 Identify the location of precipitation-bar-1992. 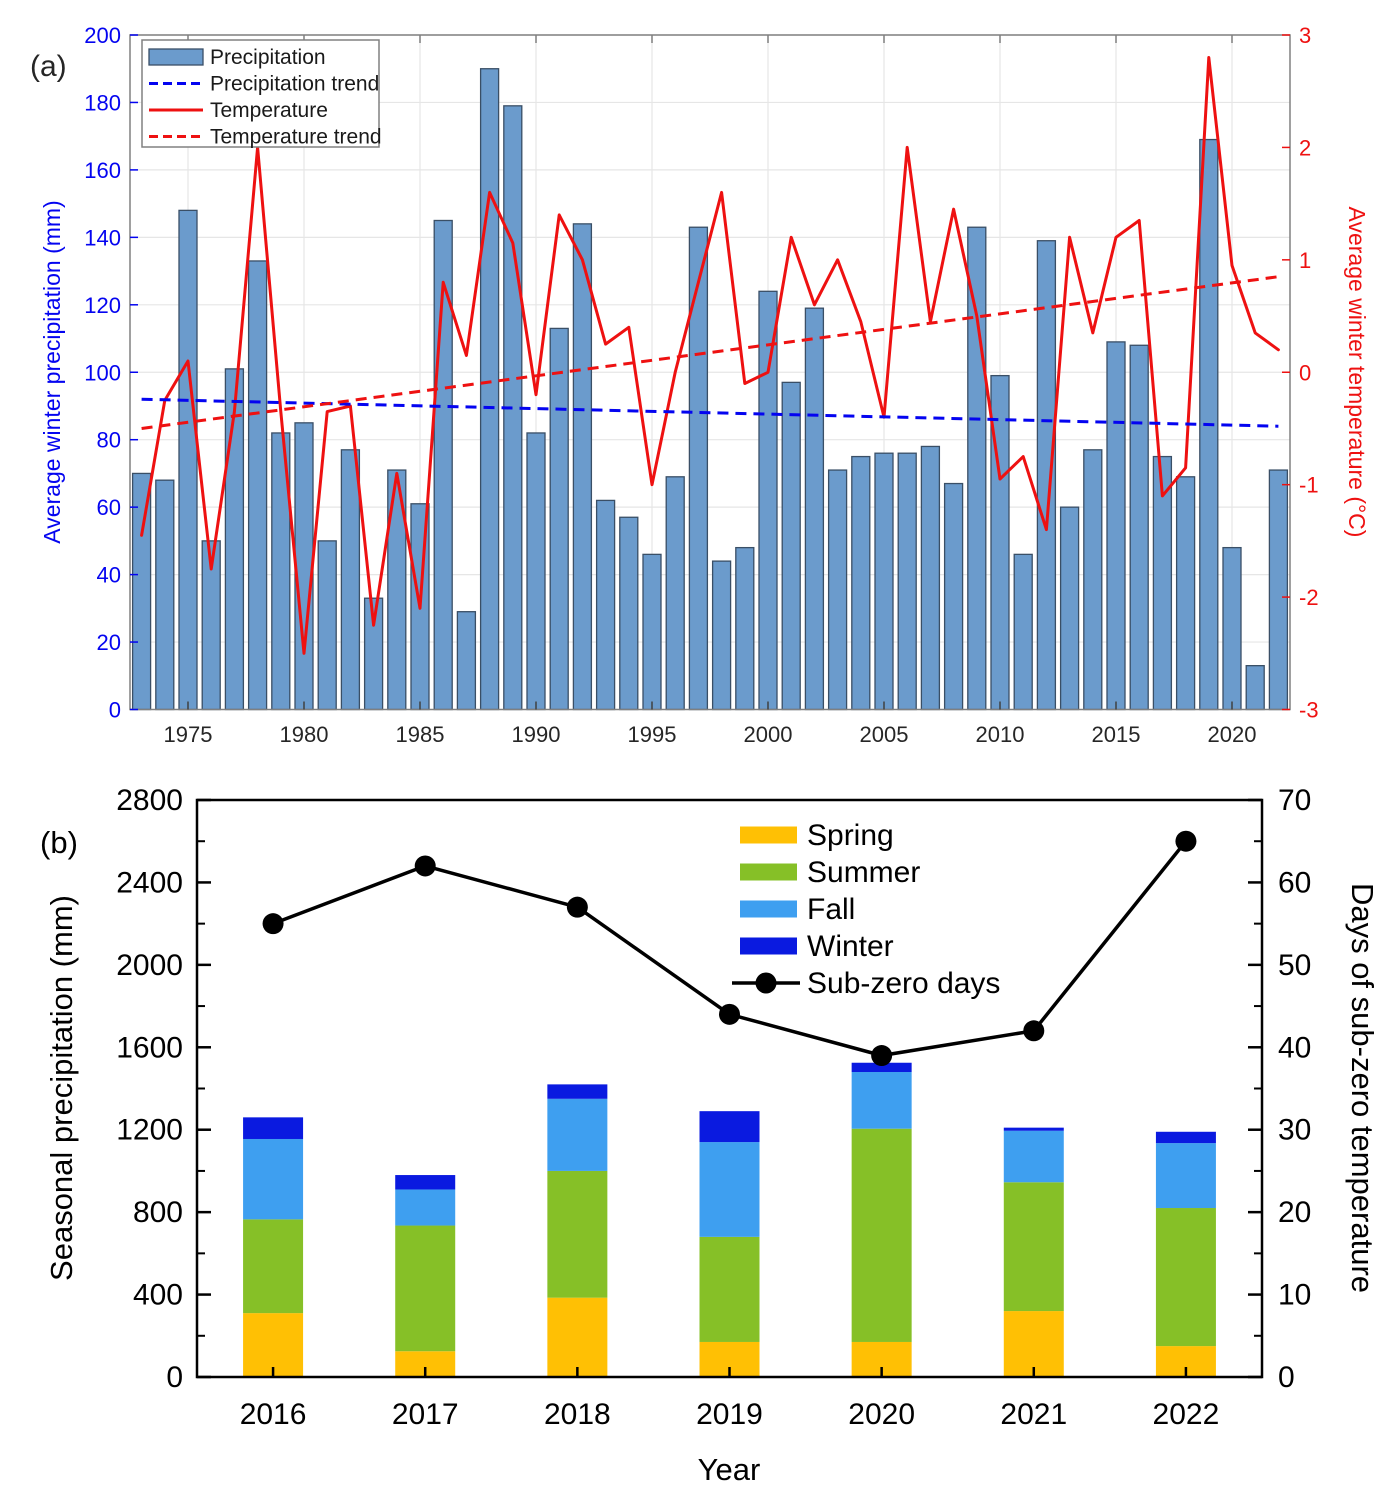
(582, 467).